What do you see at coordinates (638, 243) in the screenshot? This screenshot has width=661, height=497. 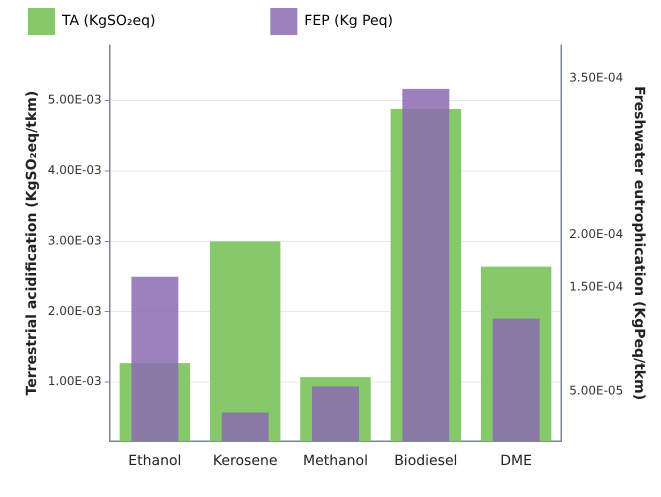 I see `y2-axis-title: Freshwater eutrophication (KgPeq/tkm)` at bounding box center [638, 243].